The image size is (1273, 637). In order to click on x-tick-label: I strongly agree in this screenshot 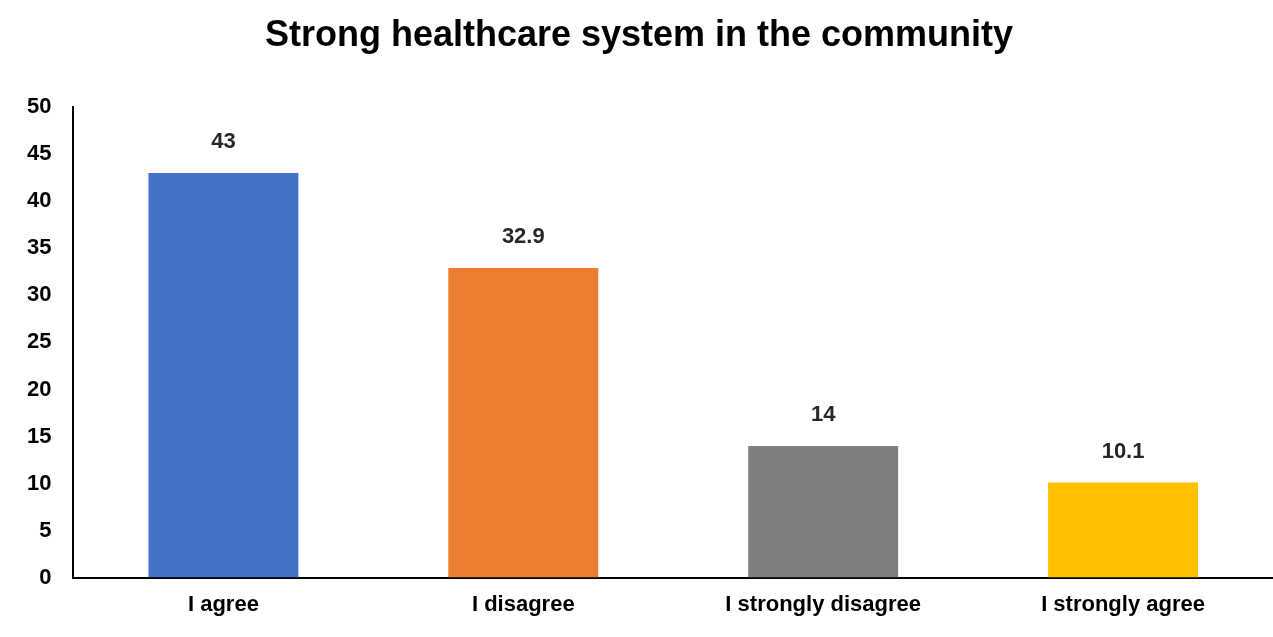, I will do `click(1123, 603)`.